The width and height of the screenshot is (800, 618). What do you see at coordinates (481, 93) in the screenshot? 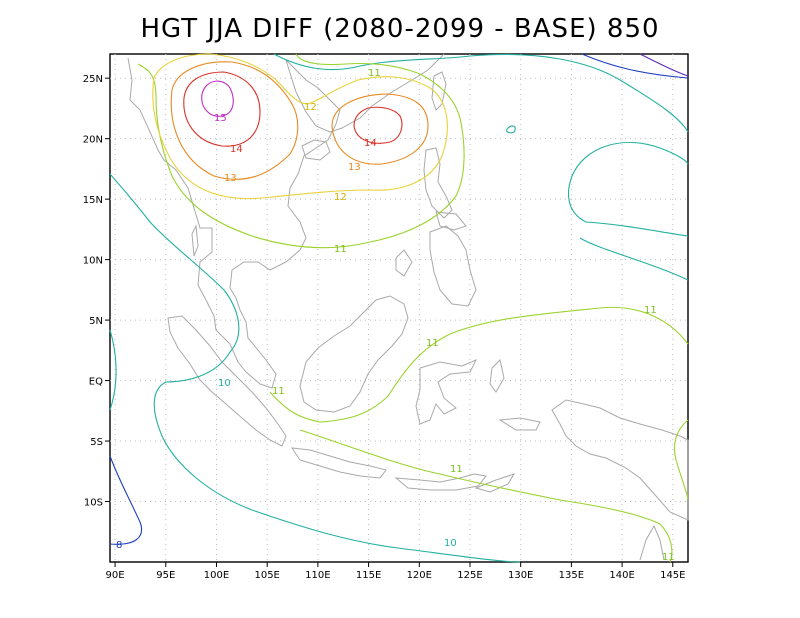
I see `contour-10-north` at bounding box center [481, 93].